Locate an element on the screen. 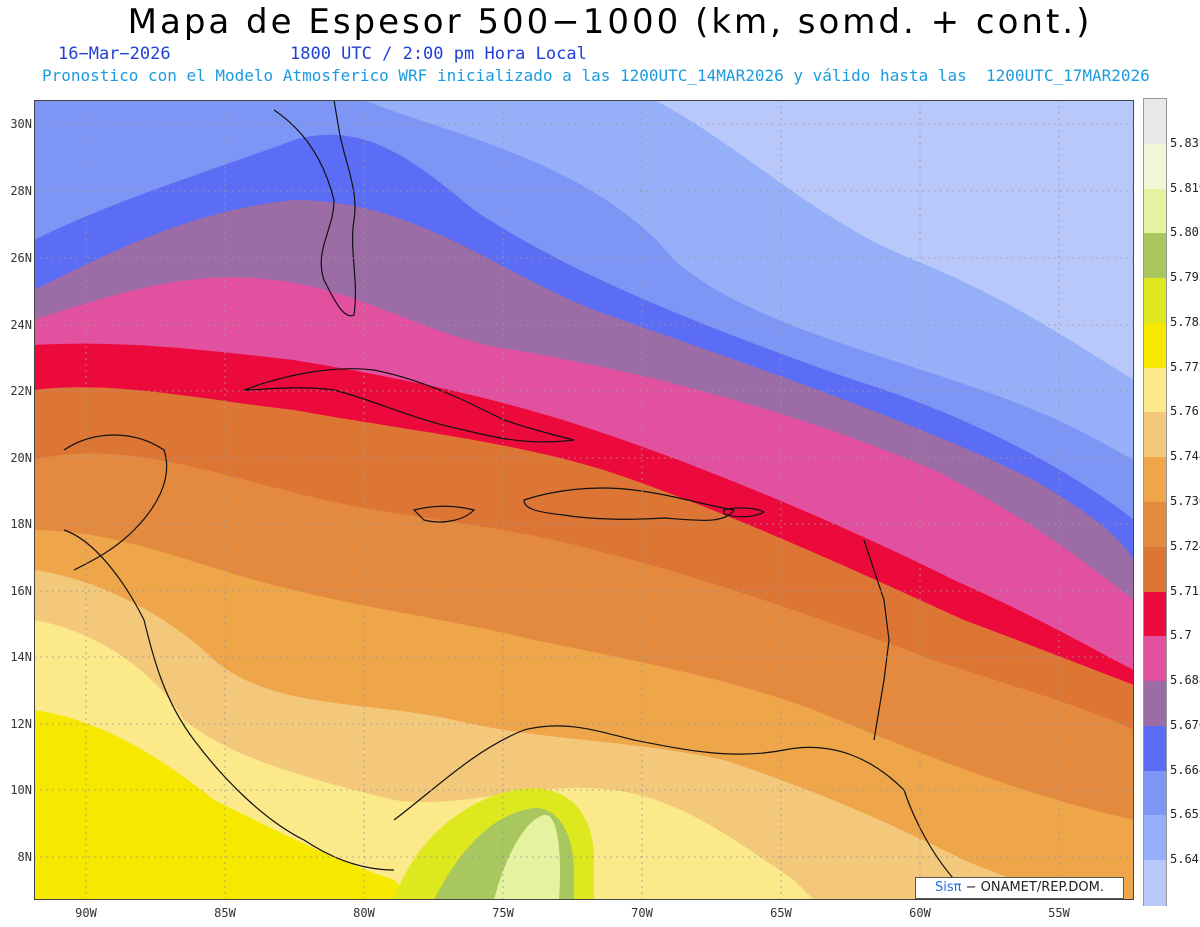 The width and height of the screenshot is (1200, 927). lon-label: 65W is located at coordinates (781, 913).